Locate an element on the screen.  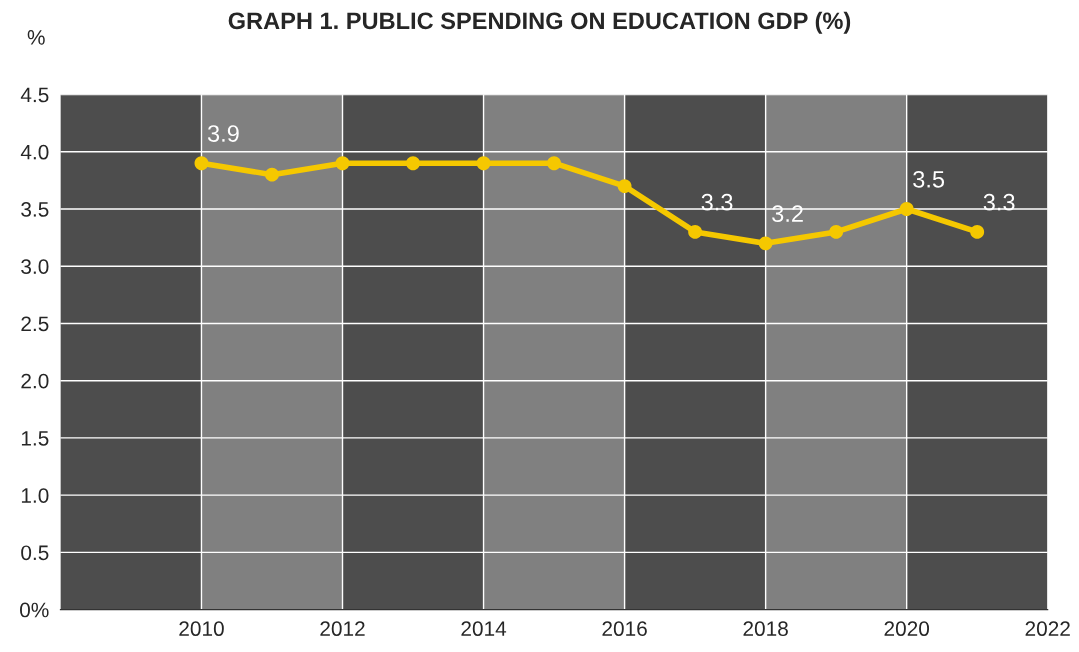
x-tick-label: 2014 is located at coordinates (484, 629).